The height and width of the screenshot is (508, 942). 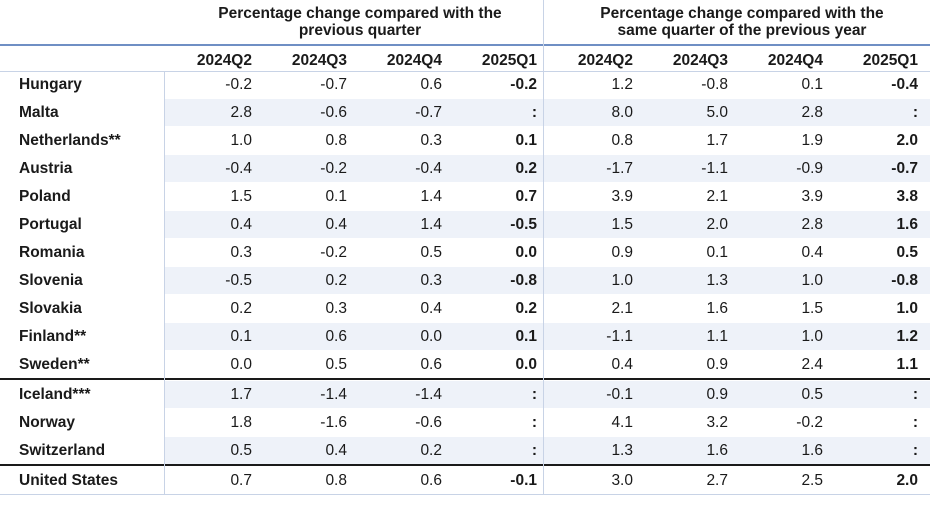 I want to click on country-name: Malta, so click(x=39, y=112).